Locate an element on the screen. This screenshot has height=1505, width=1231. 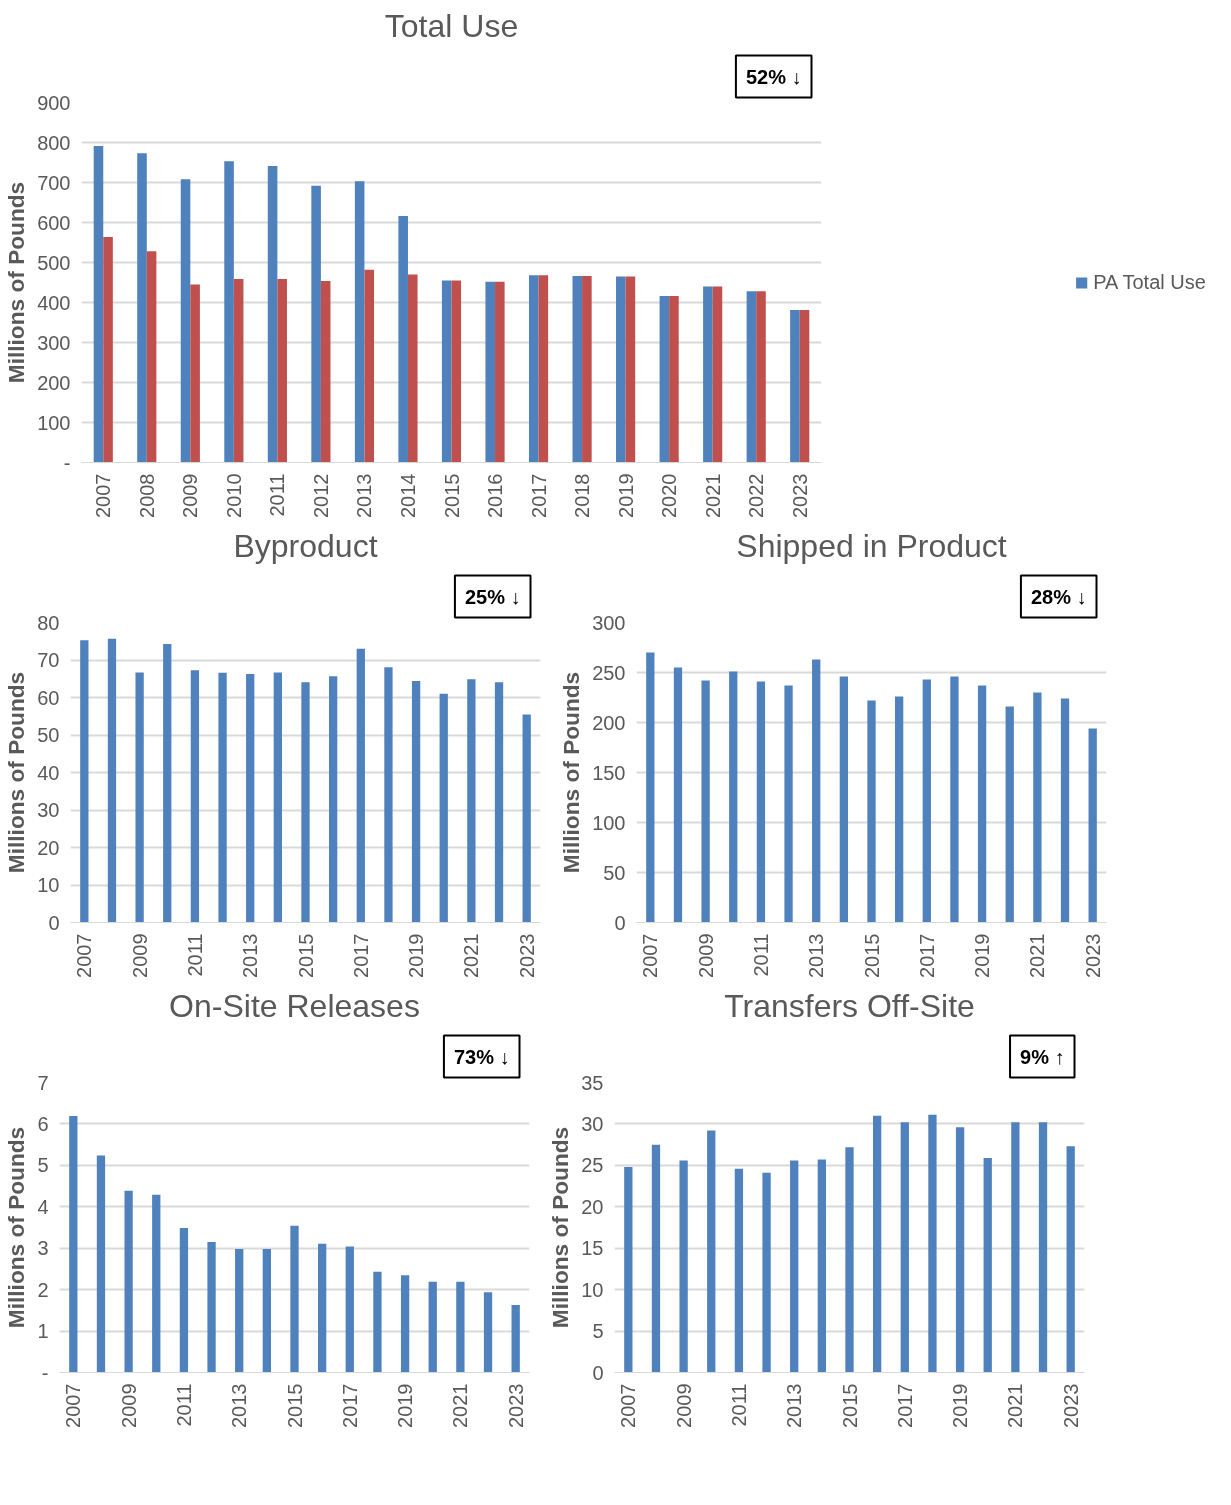
text: 25% ↓ is located at coordinates (492, 596).